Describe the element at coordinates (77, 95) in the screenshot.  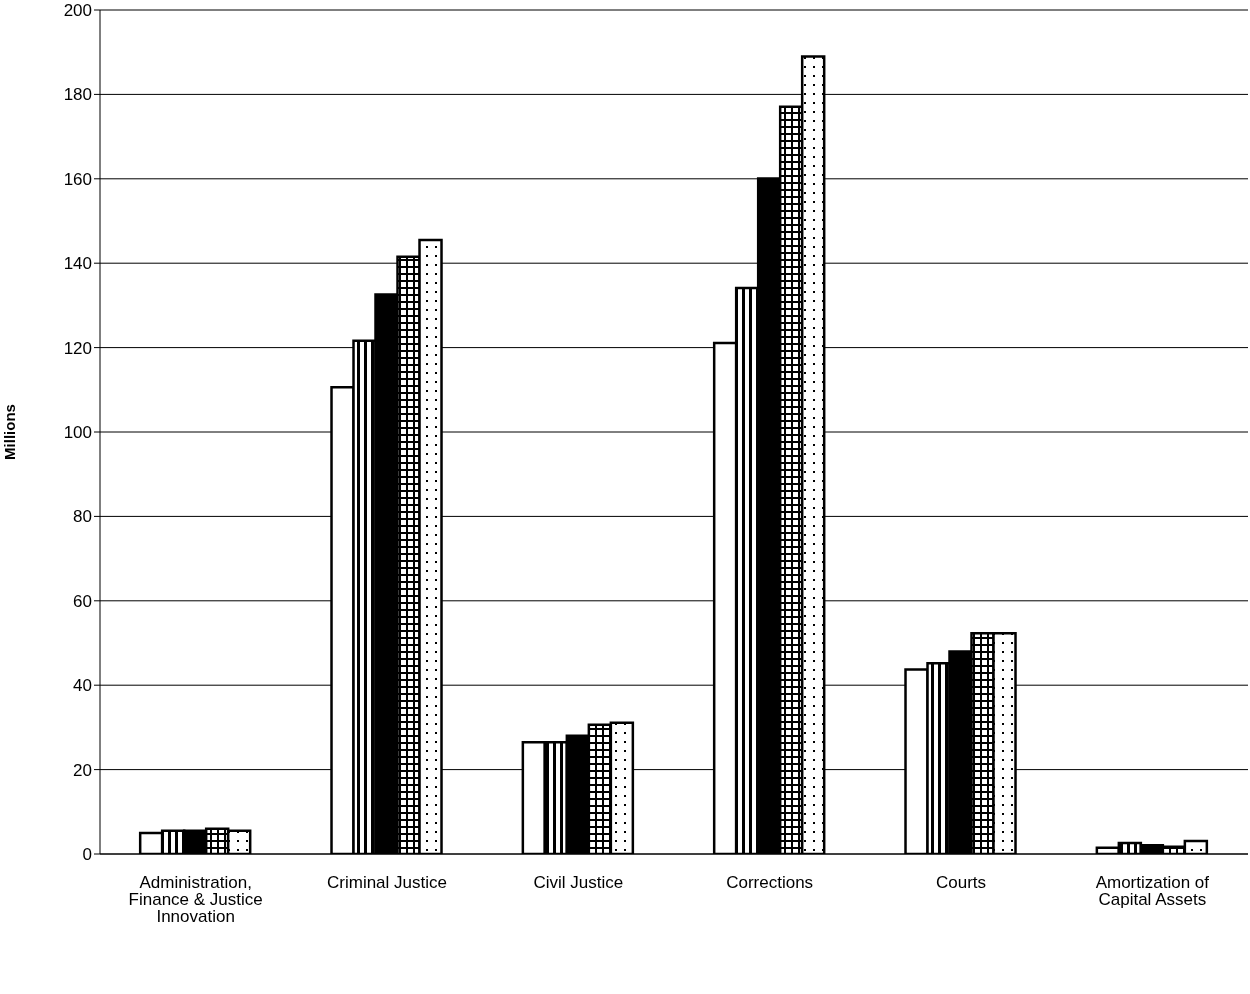
I see `y-tick-label: 180` at that location.